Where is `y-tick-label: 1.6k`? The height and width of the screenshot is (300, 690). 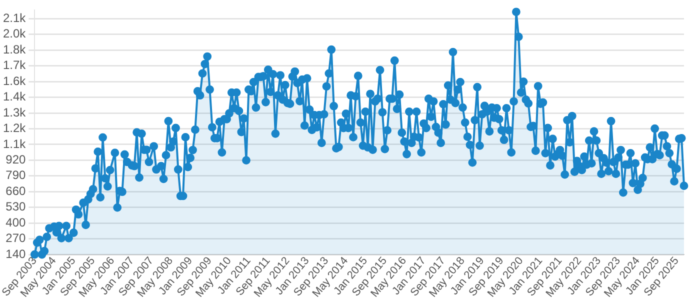
y-tick-label: 1.6k is located at coordinates (14, 81).